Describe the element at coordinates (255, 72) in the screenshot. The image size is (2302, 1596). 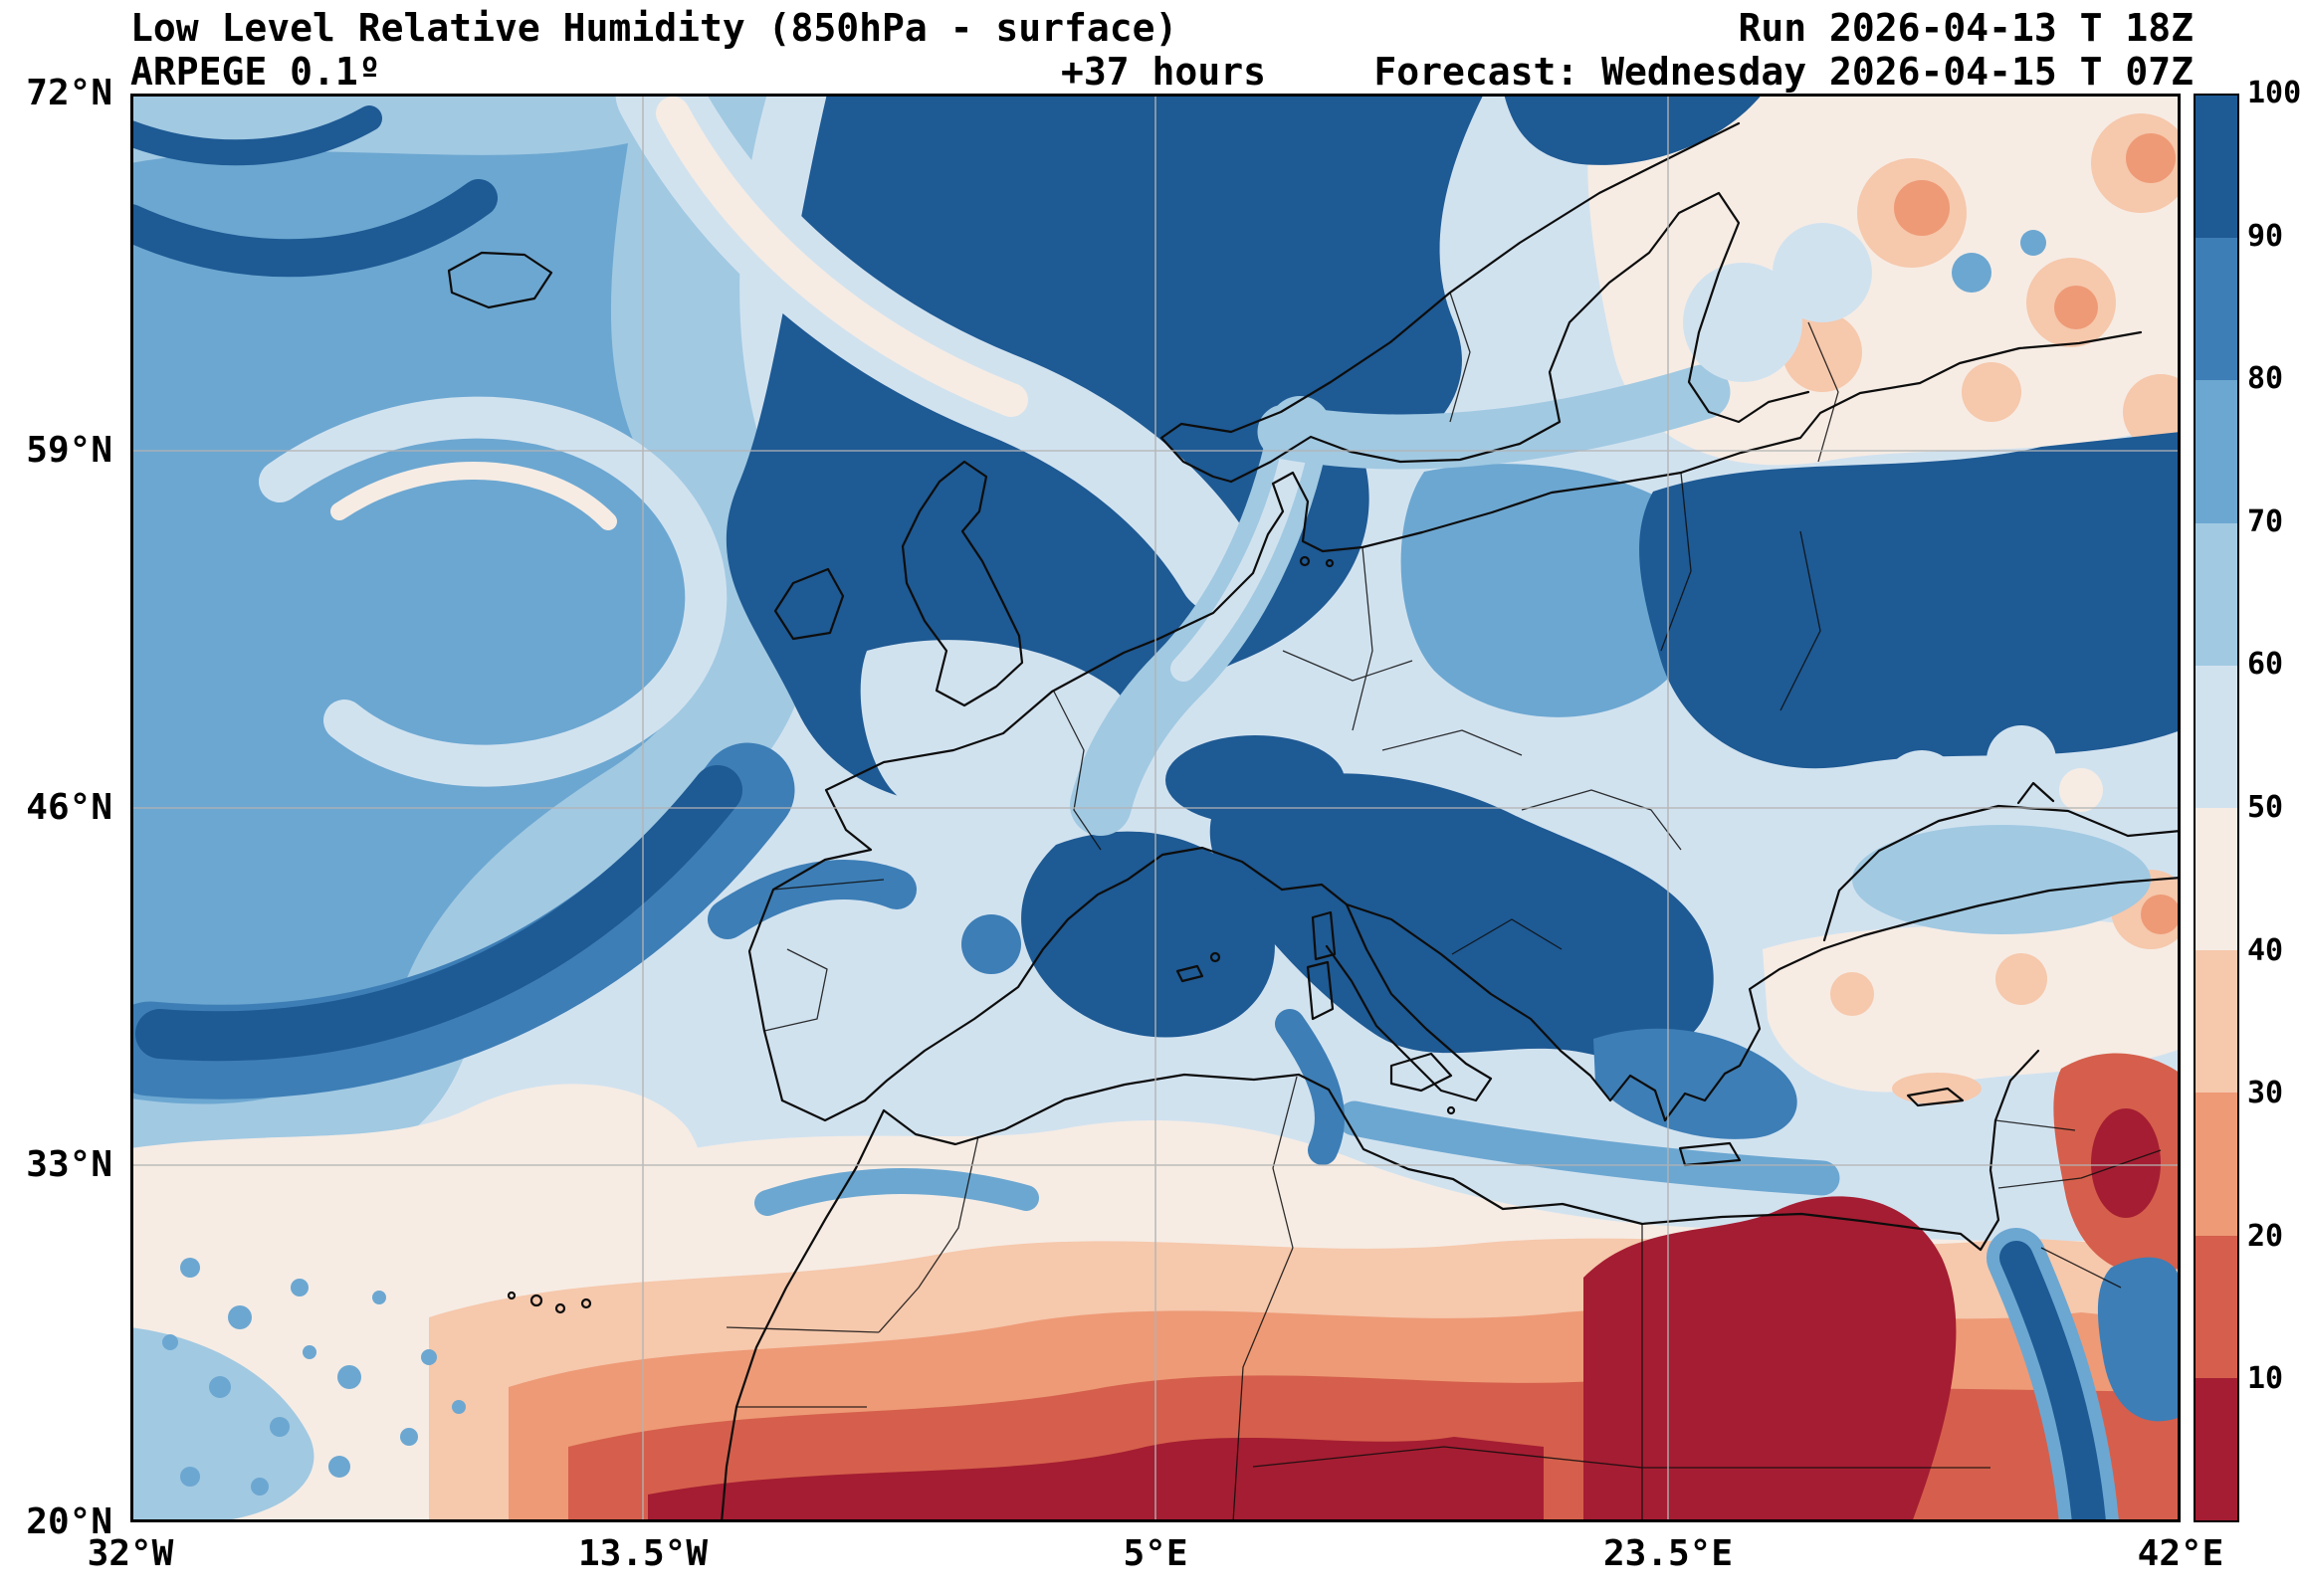
I see `model-label: ARPEGE 0.1º` at that location.